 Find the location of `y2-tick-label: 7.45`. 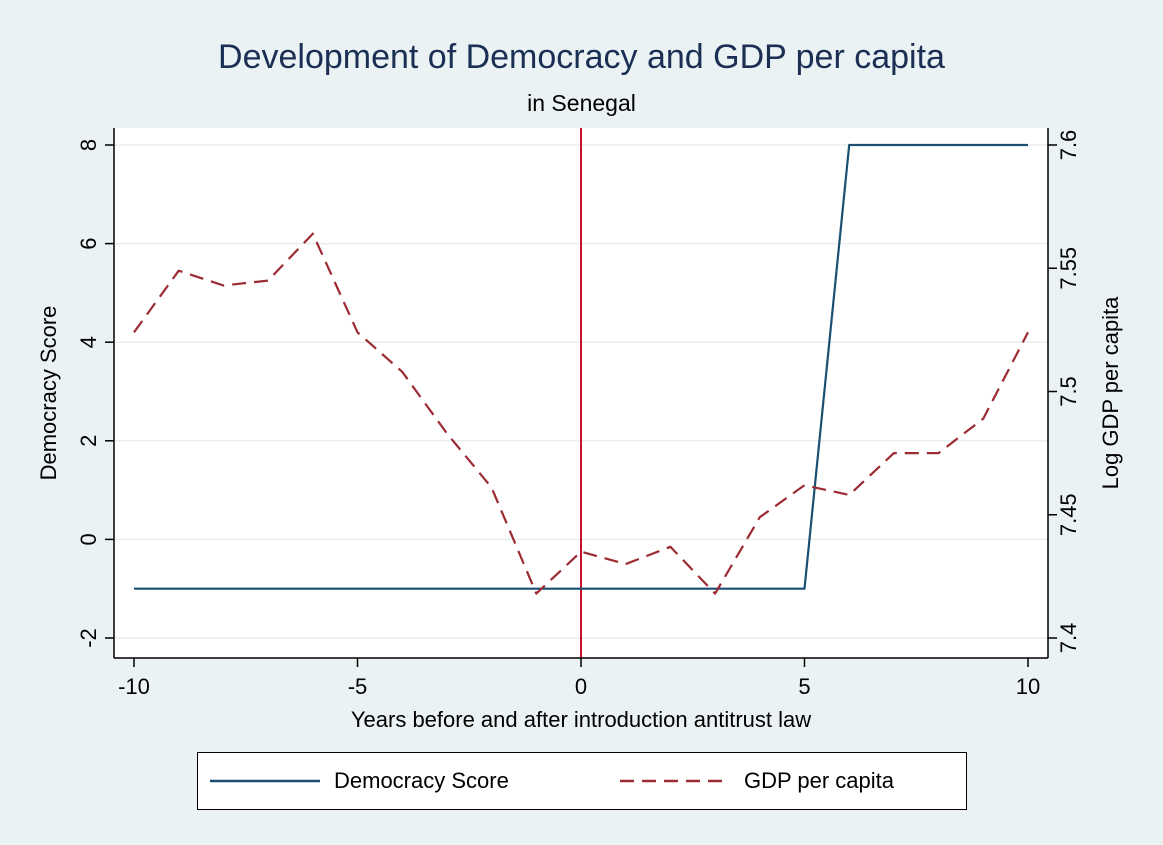

y2-tick-label: 7.45 is located at coordinates (1068, 514).